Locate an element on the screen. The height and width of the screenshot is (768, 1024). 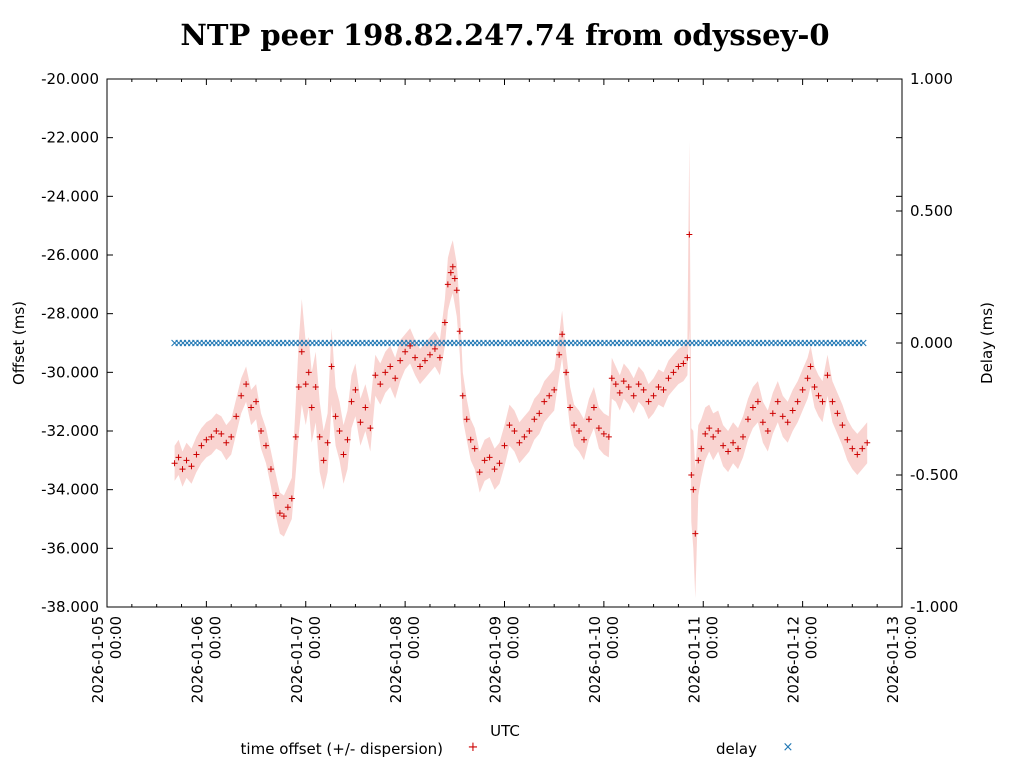
y-tick-label: -32.000 is located at coordinates (70, 431).